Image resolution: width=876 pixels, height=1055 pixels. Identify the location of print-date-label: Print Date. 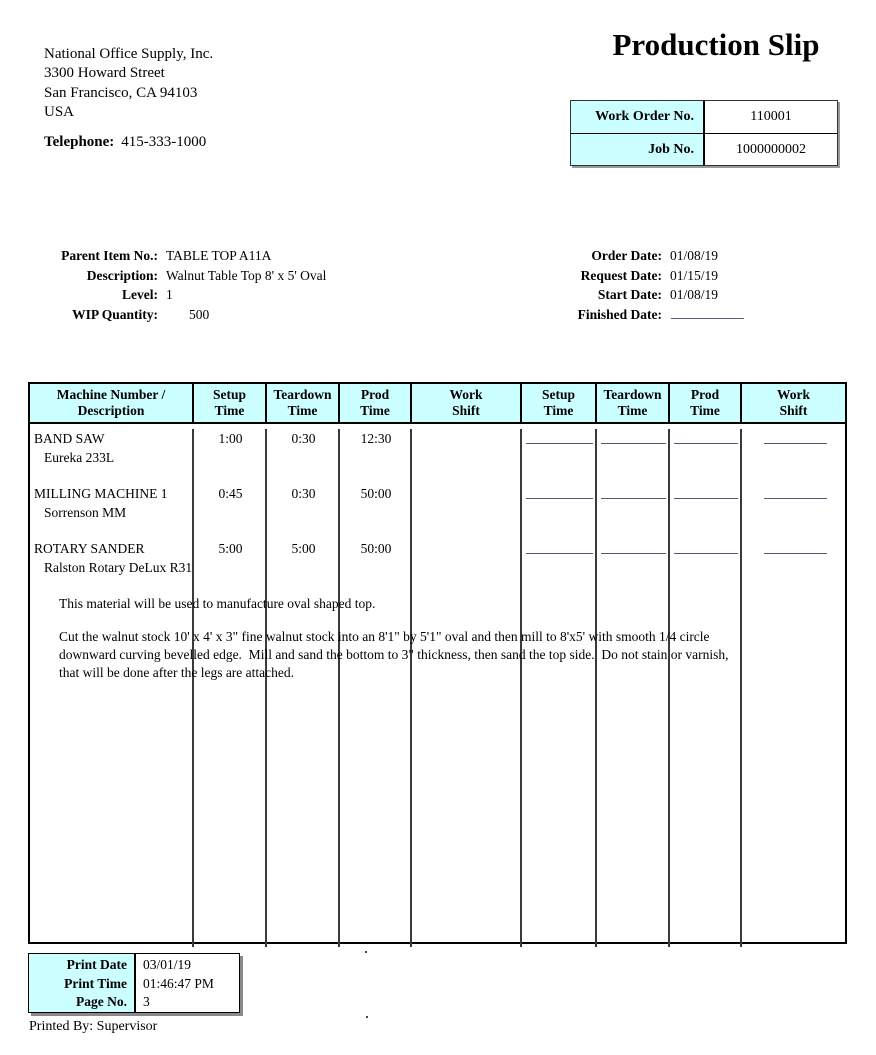
(96, 964).